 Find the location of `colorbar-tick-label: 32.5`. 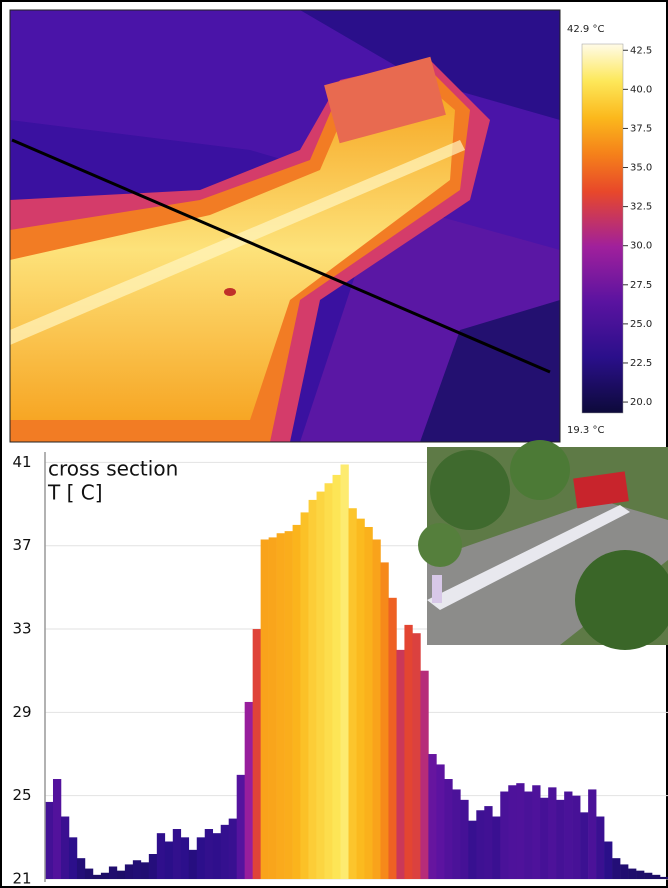

colorbar-tick-label: 32.5 is located at coordinates (641, 207).